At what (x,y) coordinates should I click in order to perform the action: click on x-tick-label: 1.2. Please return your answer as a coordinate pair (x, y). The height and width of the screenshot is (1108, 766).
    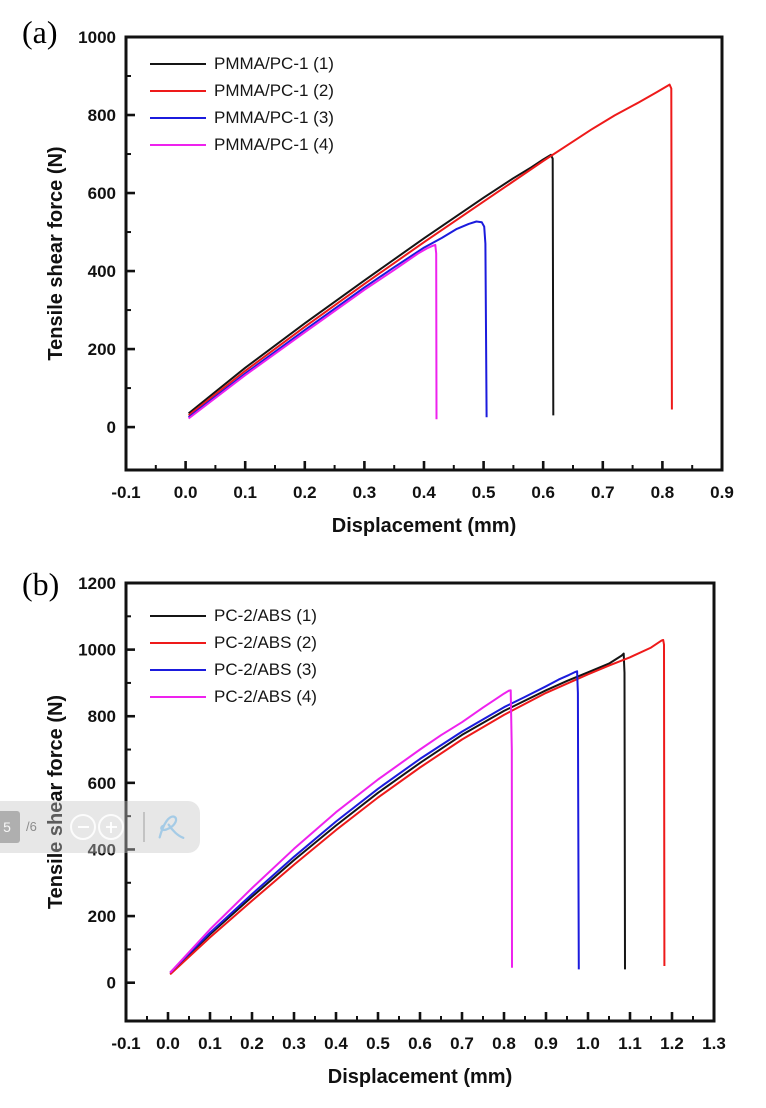
    Looking at the image, I should click on (672, 1043).